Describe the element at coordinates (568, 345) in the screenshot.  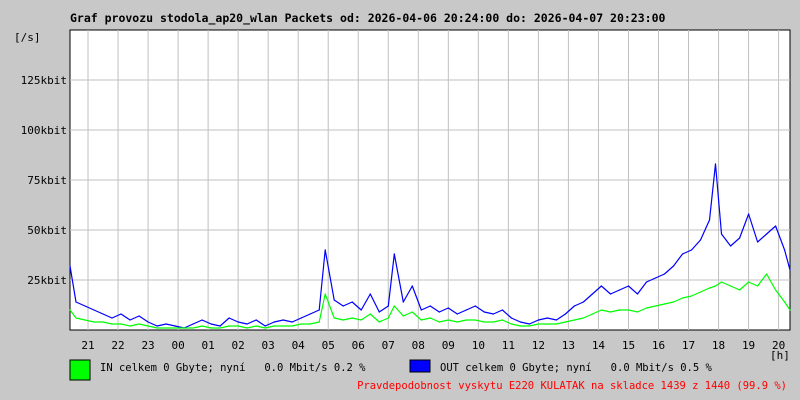
I see `x-tick-label: 13` at that location.